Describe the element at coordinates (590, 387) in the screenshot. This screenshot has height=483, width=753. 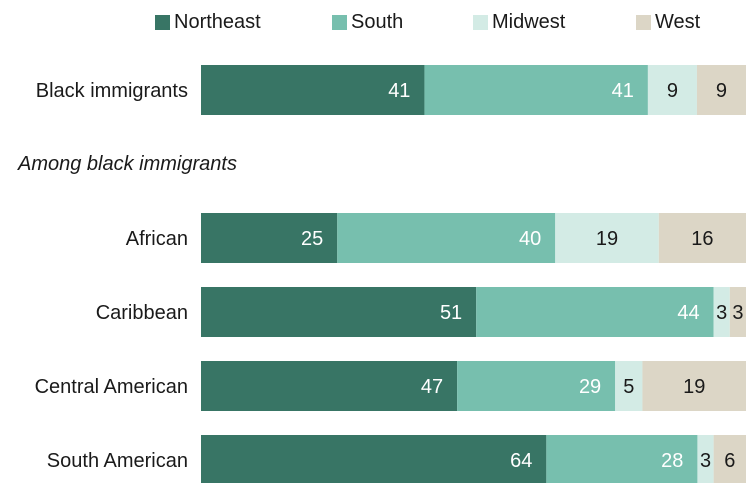
I see `data-label: 29` at that location.